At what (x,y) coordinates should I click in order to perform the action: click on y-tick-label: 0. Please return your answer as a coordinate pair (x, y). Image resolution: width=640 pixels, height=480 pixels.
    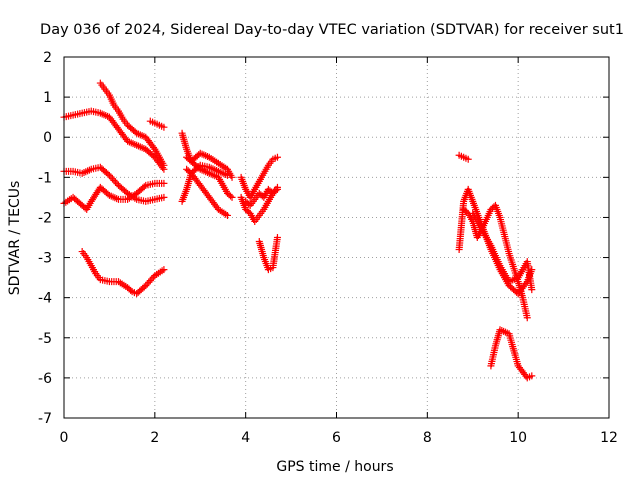
    Looking at the image, I should click on (47, 138).